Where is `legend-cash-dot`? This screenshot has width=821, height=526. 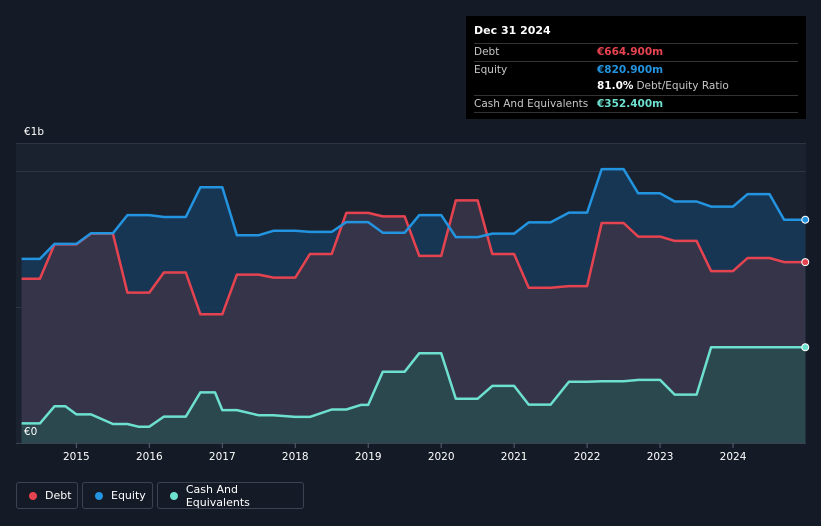
legend-cash-dot is located at coordinates (174, 495).